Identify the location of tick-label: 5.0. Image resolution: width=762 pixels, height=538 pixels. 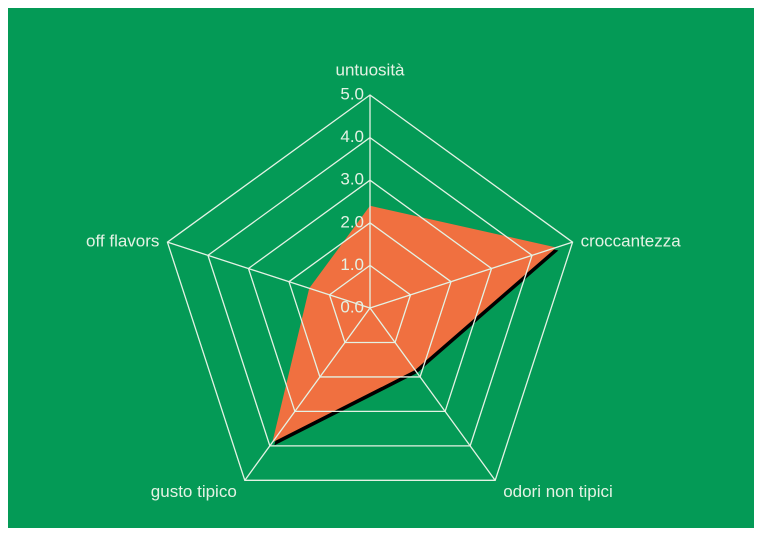
(352, 93).